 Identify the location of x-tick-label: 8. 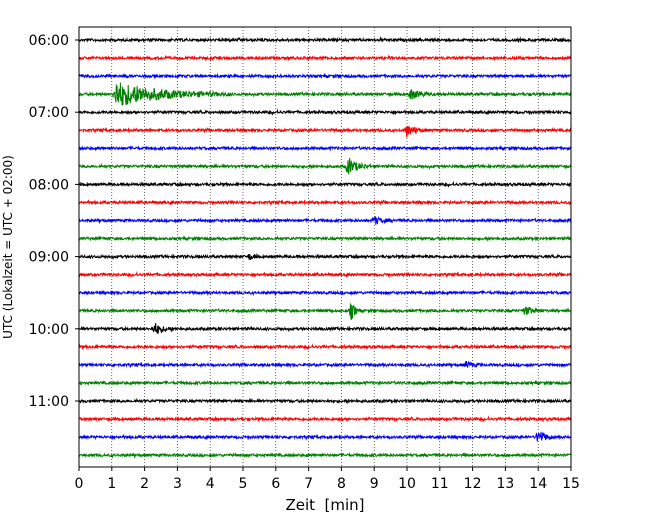
(341, 484).